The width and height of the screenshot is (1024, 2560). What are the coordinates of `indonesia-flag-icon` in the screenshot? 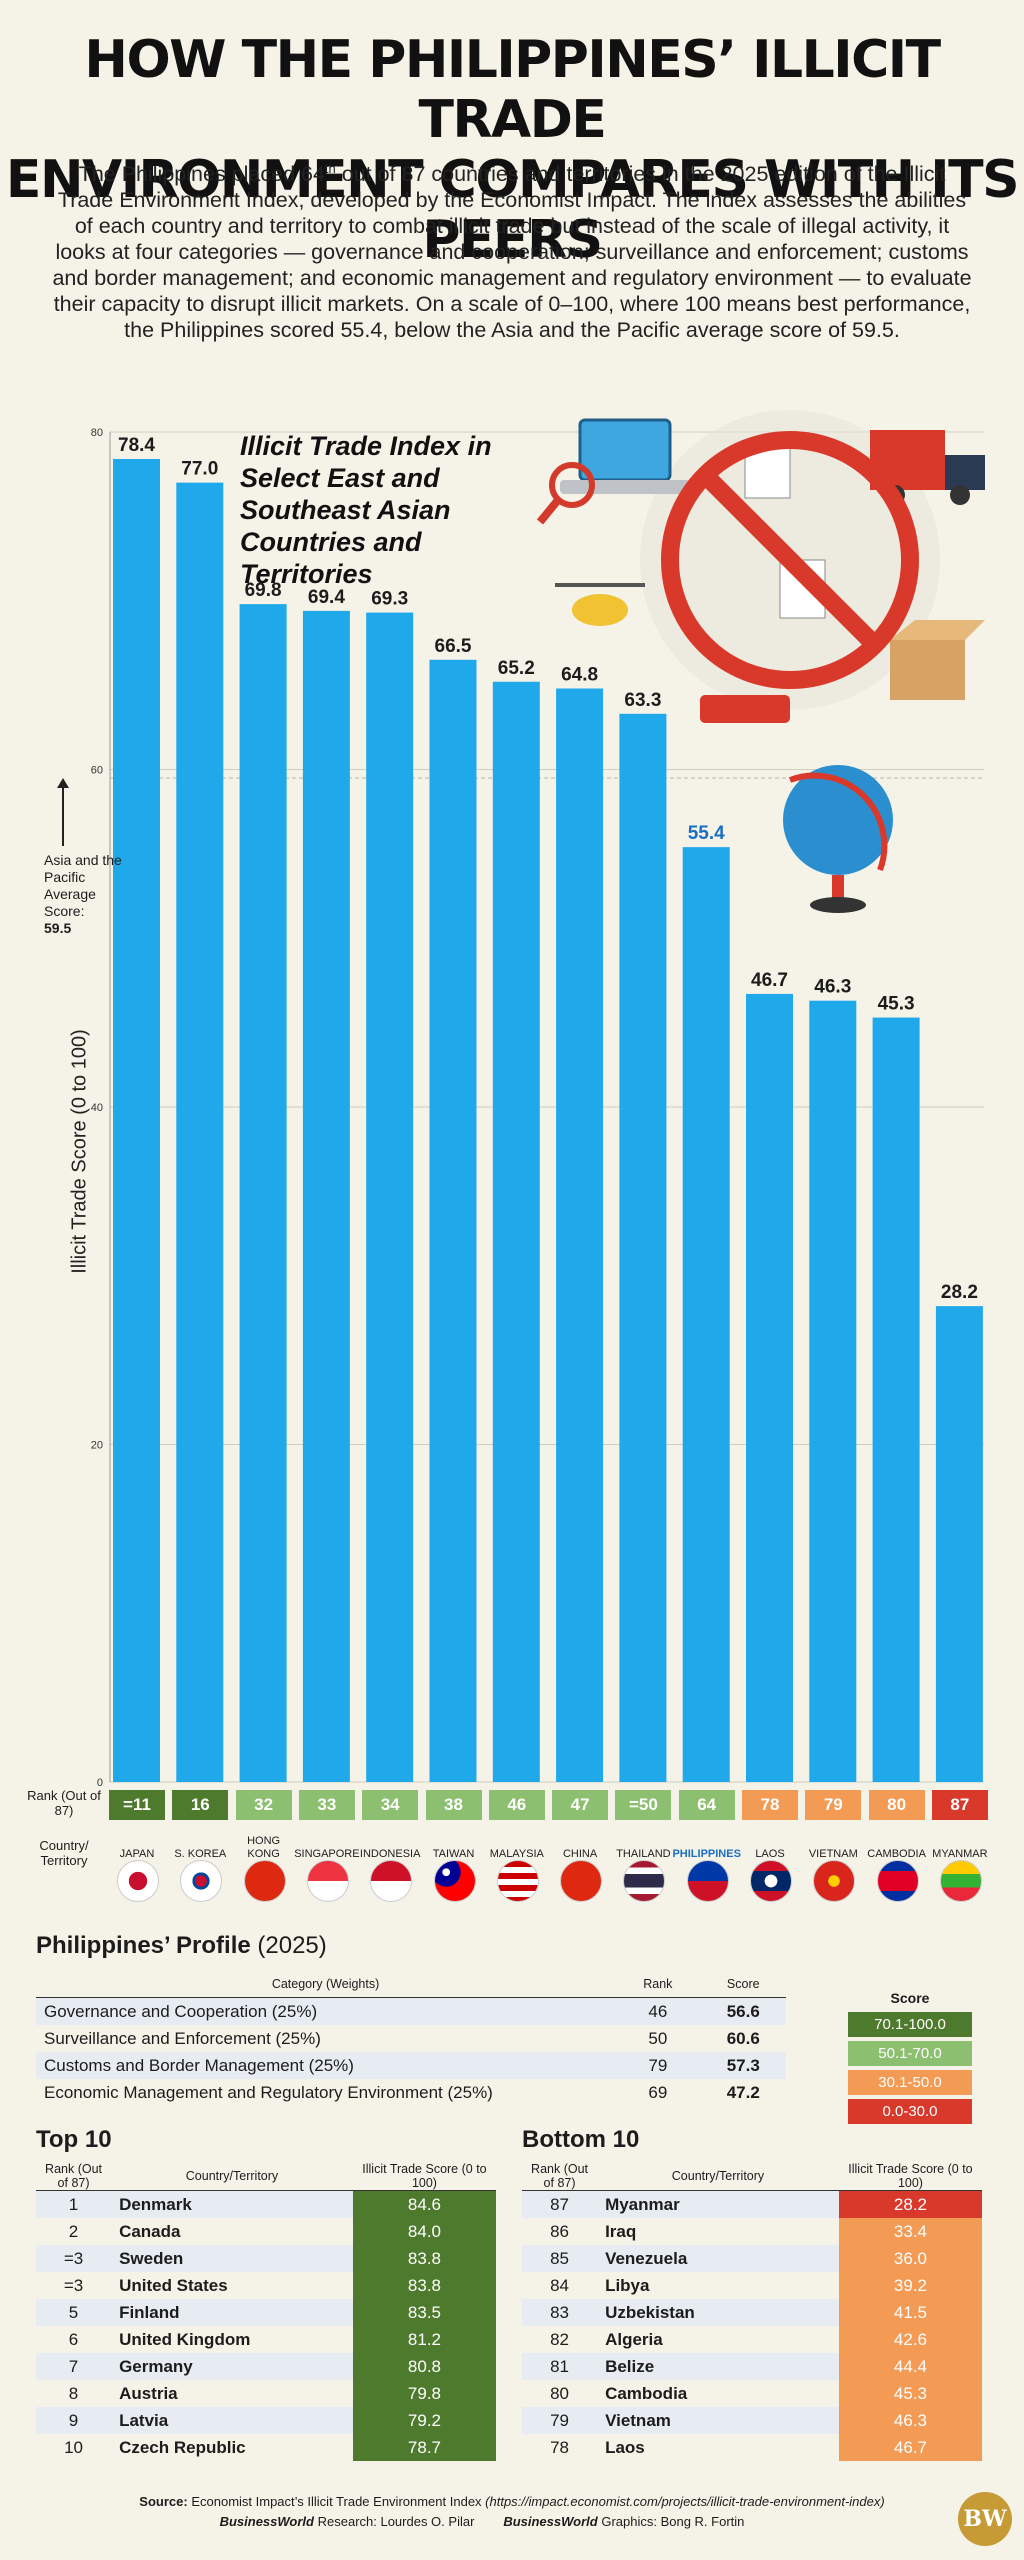 It's located at (391, 1881).